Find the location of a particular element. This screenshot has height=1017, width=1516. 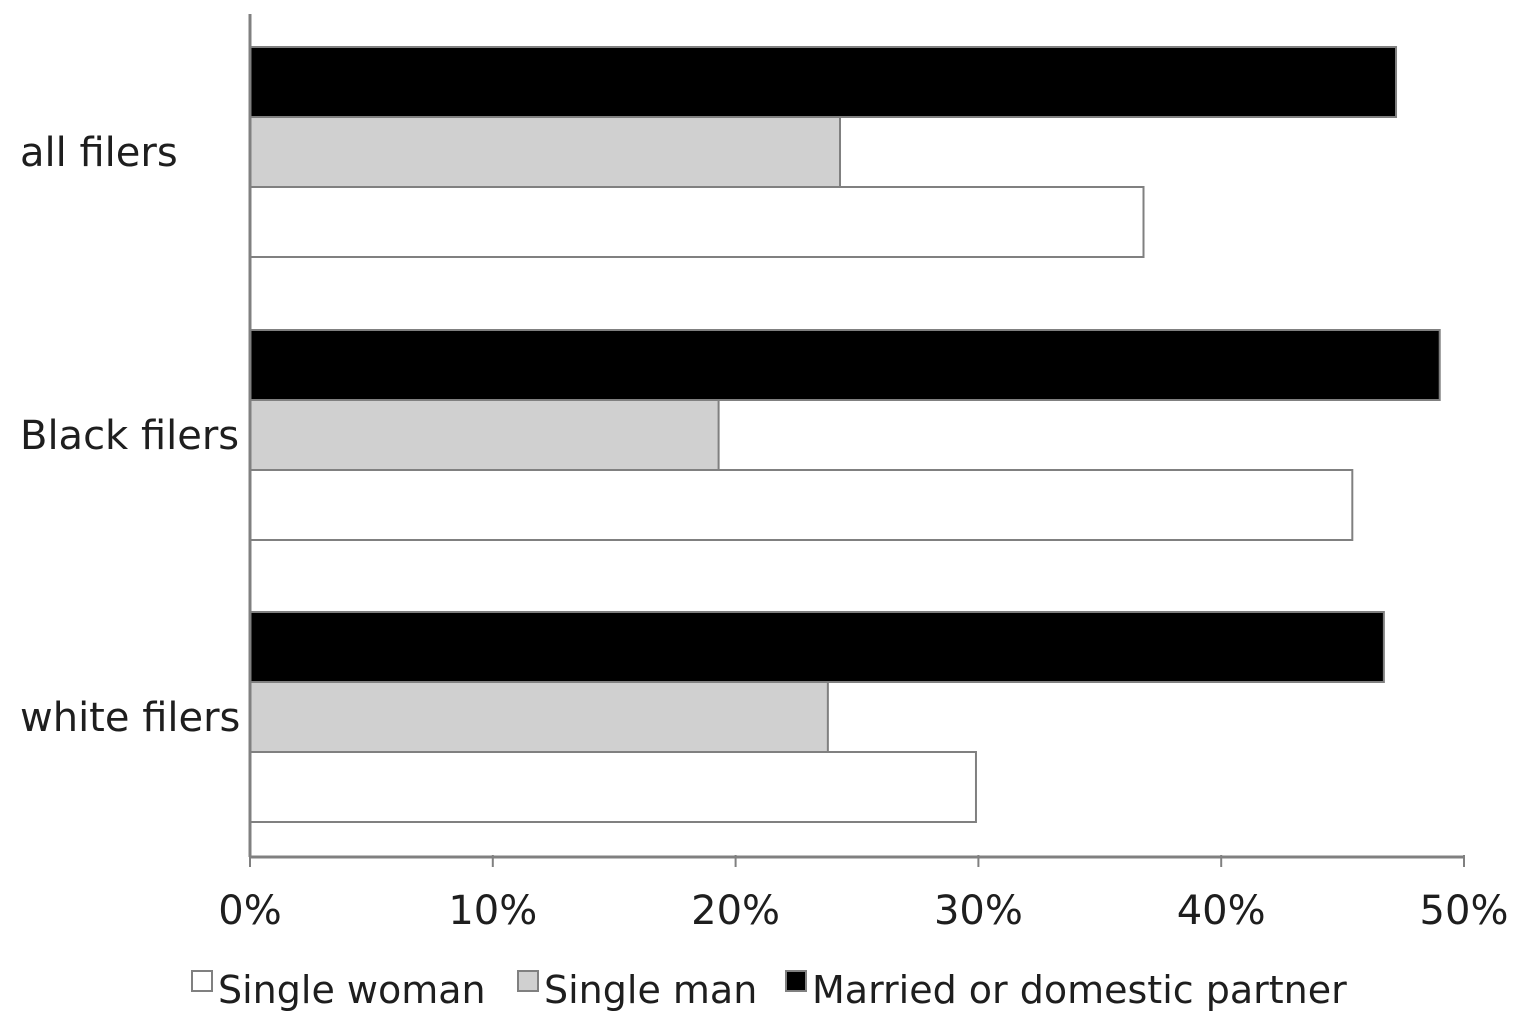

legend-swatch-married-or-domestic-partner is located at coordinates (796, 981).